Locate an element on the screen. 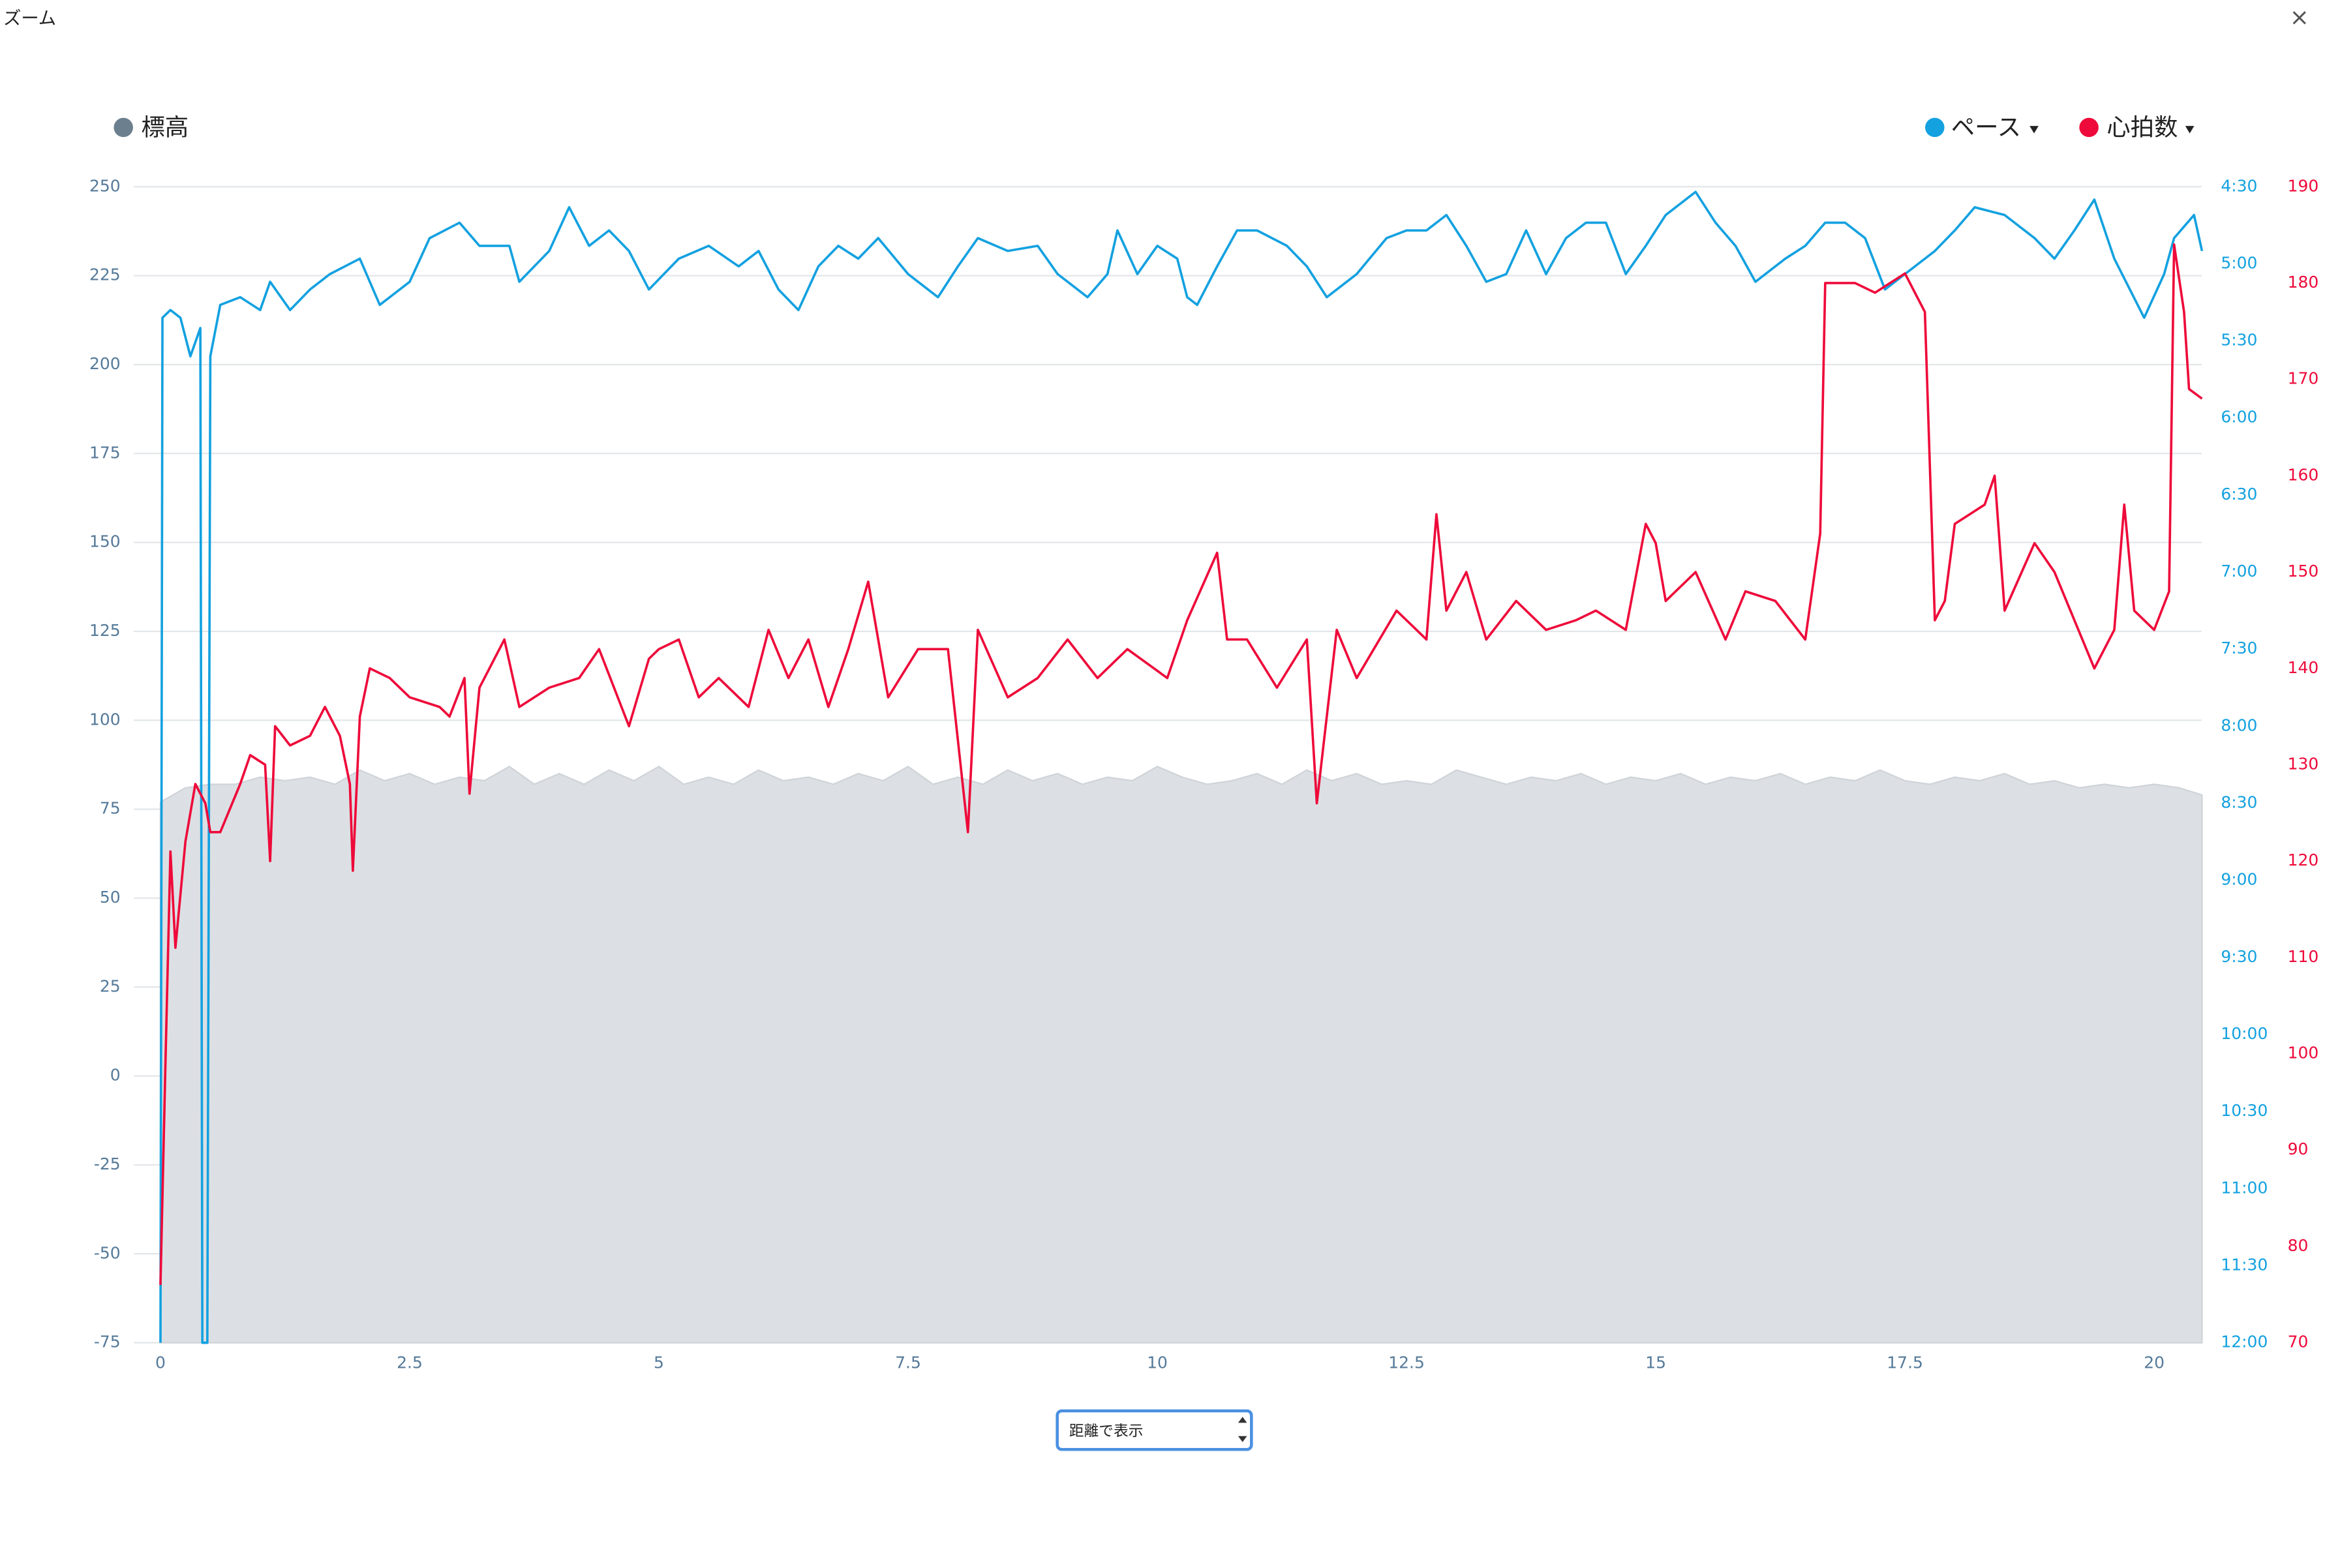 The width and height of the screenshot is (2325, 1568). x-tick-label: 5 is located at coordinates (659, 1362).